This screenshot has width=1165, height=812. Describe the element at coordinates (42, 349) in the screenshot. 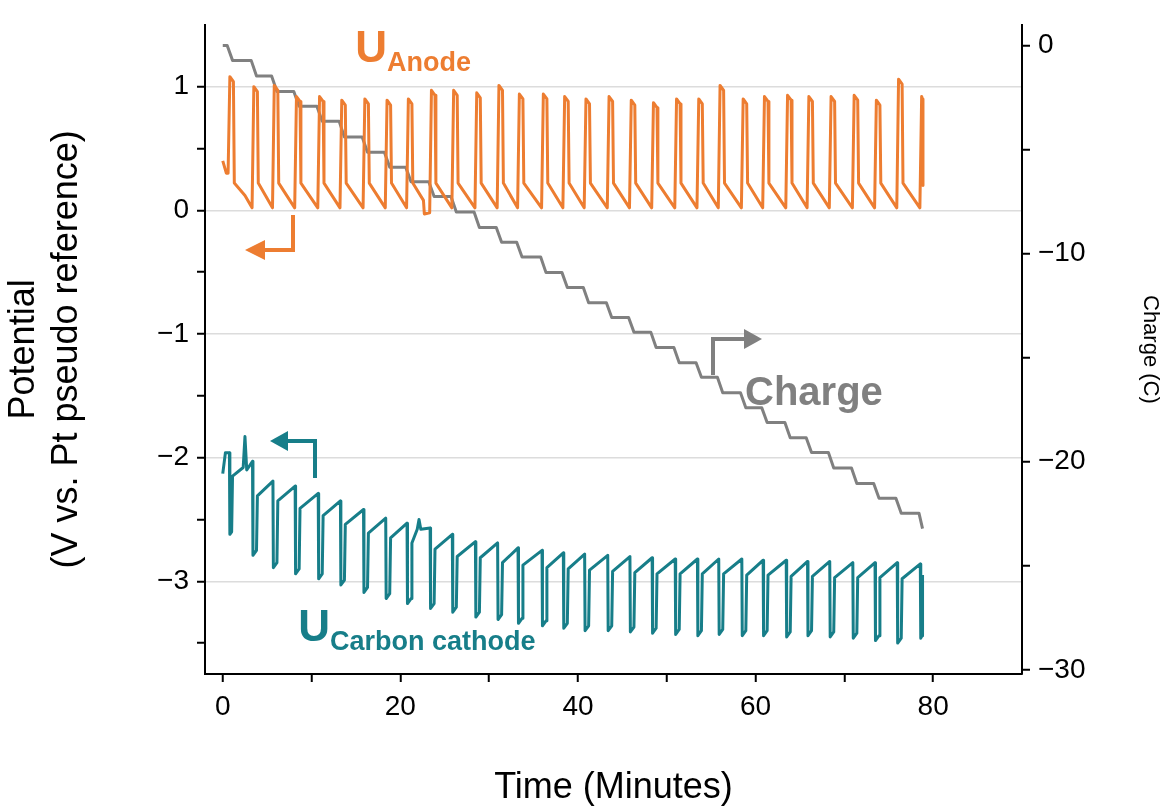

I see `y-axis-title: Potential (V vs. Pt pseudo reference)` at that location.